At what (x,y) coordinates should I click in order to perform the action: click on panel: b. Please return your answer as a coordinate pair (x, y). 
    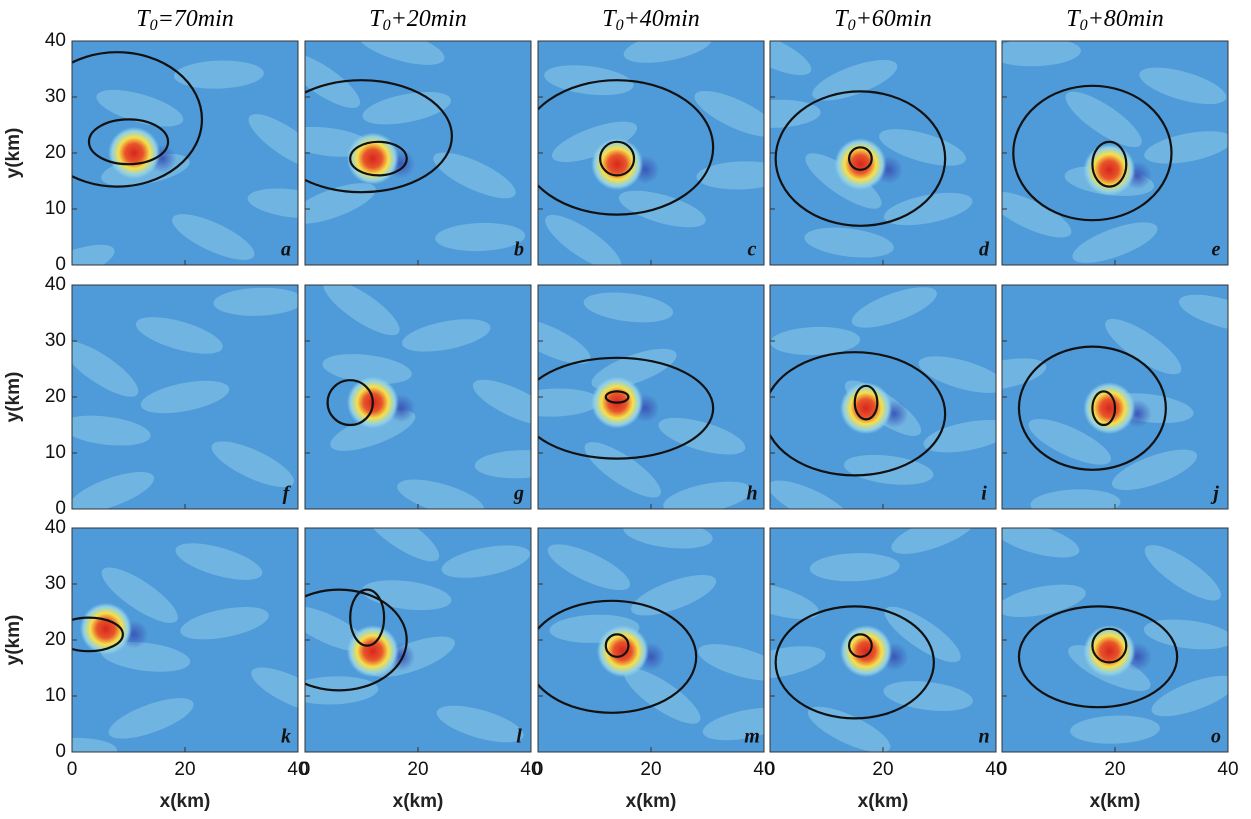
    Looking at the image, I should click on (418, 153).